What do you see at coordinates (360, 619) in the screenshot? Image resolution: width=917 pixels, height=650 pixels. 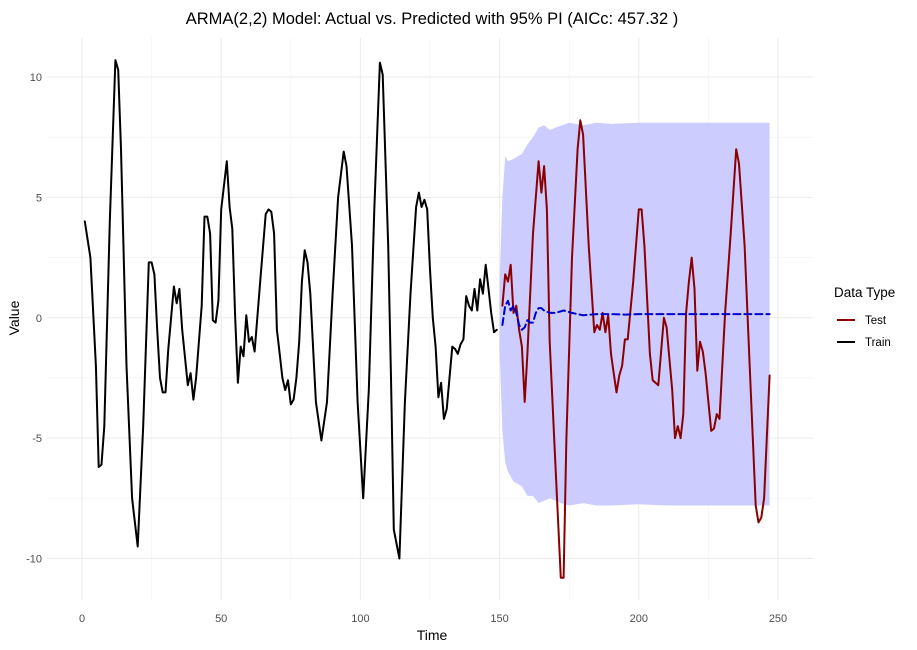 I see `x-tick-label: 100` at bounding box center [360, 619].